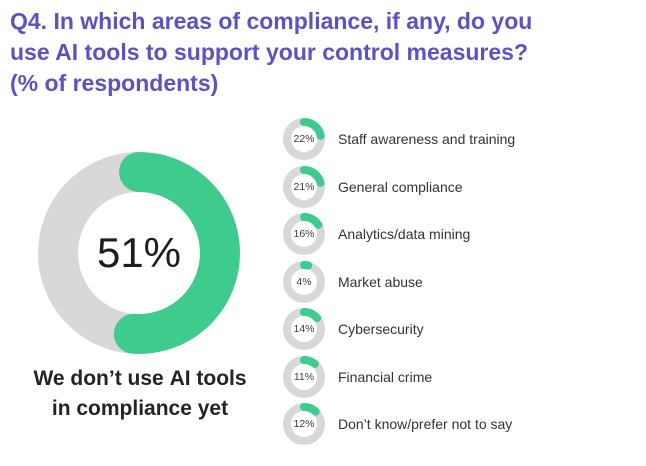 This screenshot has width=646, height=466. Describe the element at coordinates (218, 378) in the screenshot. I see `caption-text-post: tools` at that location.